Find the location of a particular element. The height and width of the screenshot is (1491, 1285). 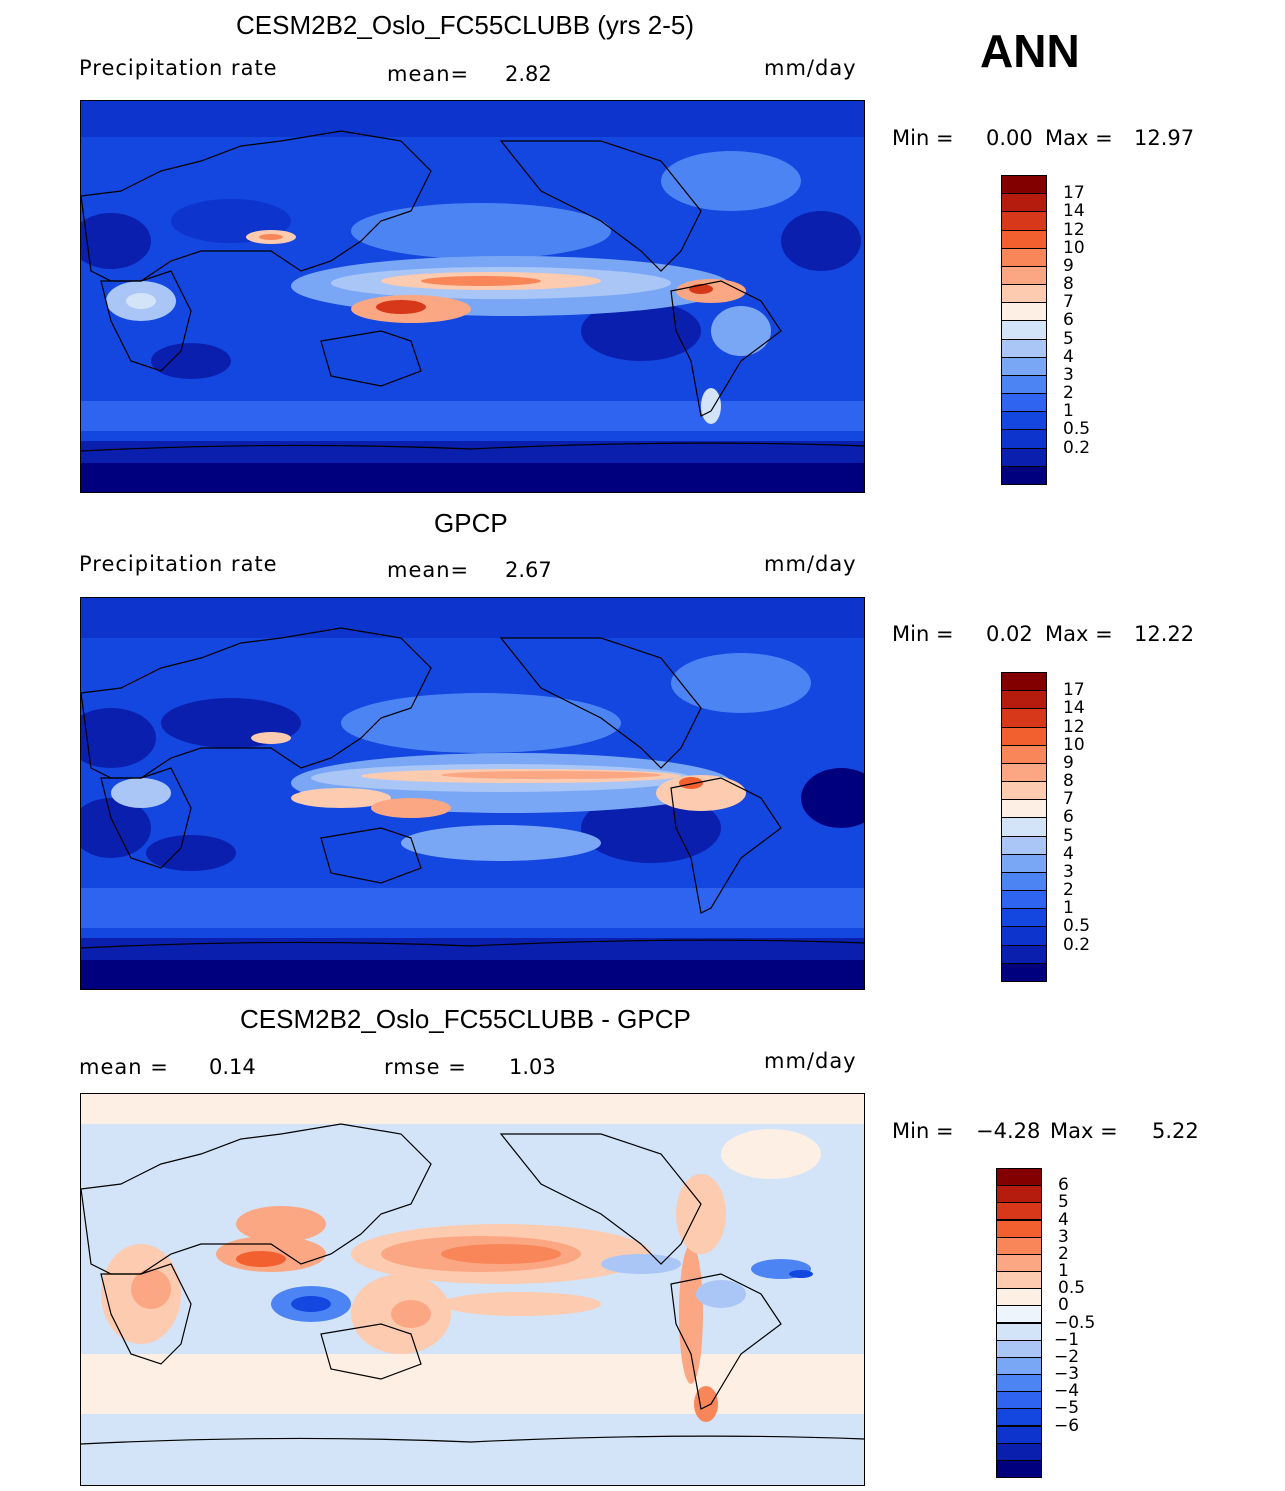

panel1-min-value: 0.00 is located at coordinates (1009, 138).